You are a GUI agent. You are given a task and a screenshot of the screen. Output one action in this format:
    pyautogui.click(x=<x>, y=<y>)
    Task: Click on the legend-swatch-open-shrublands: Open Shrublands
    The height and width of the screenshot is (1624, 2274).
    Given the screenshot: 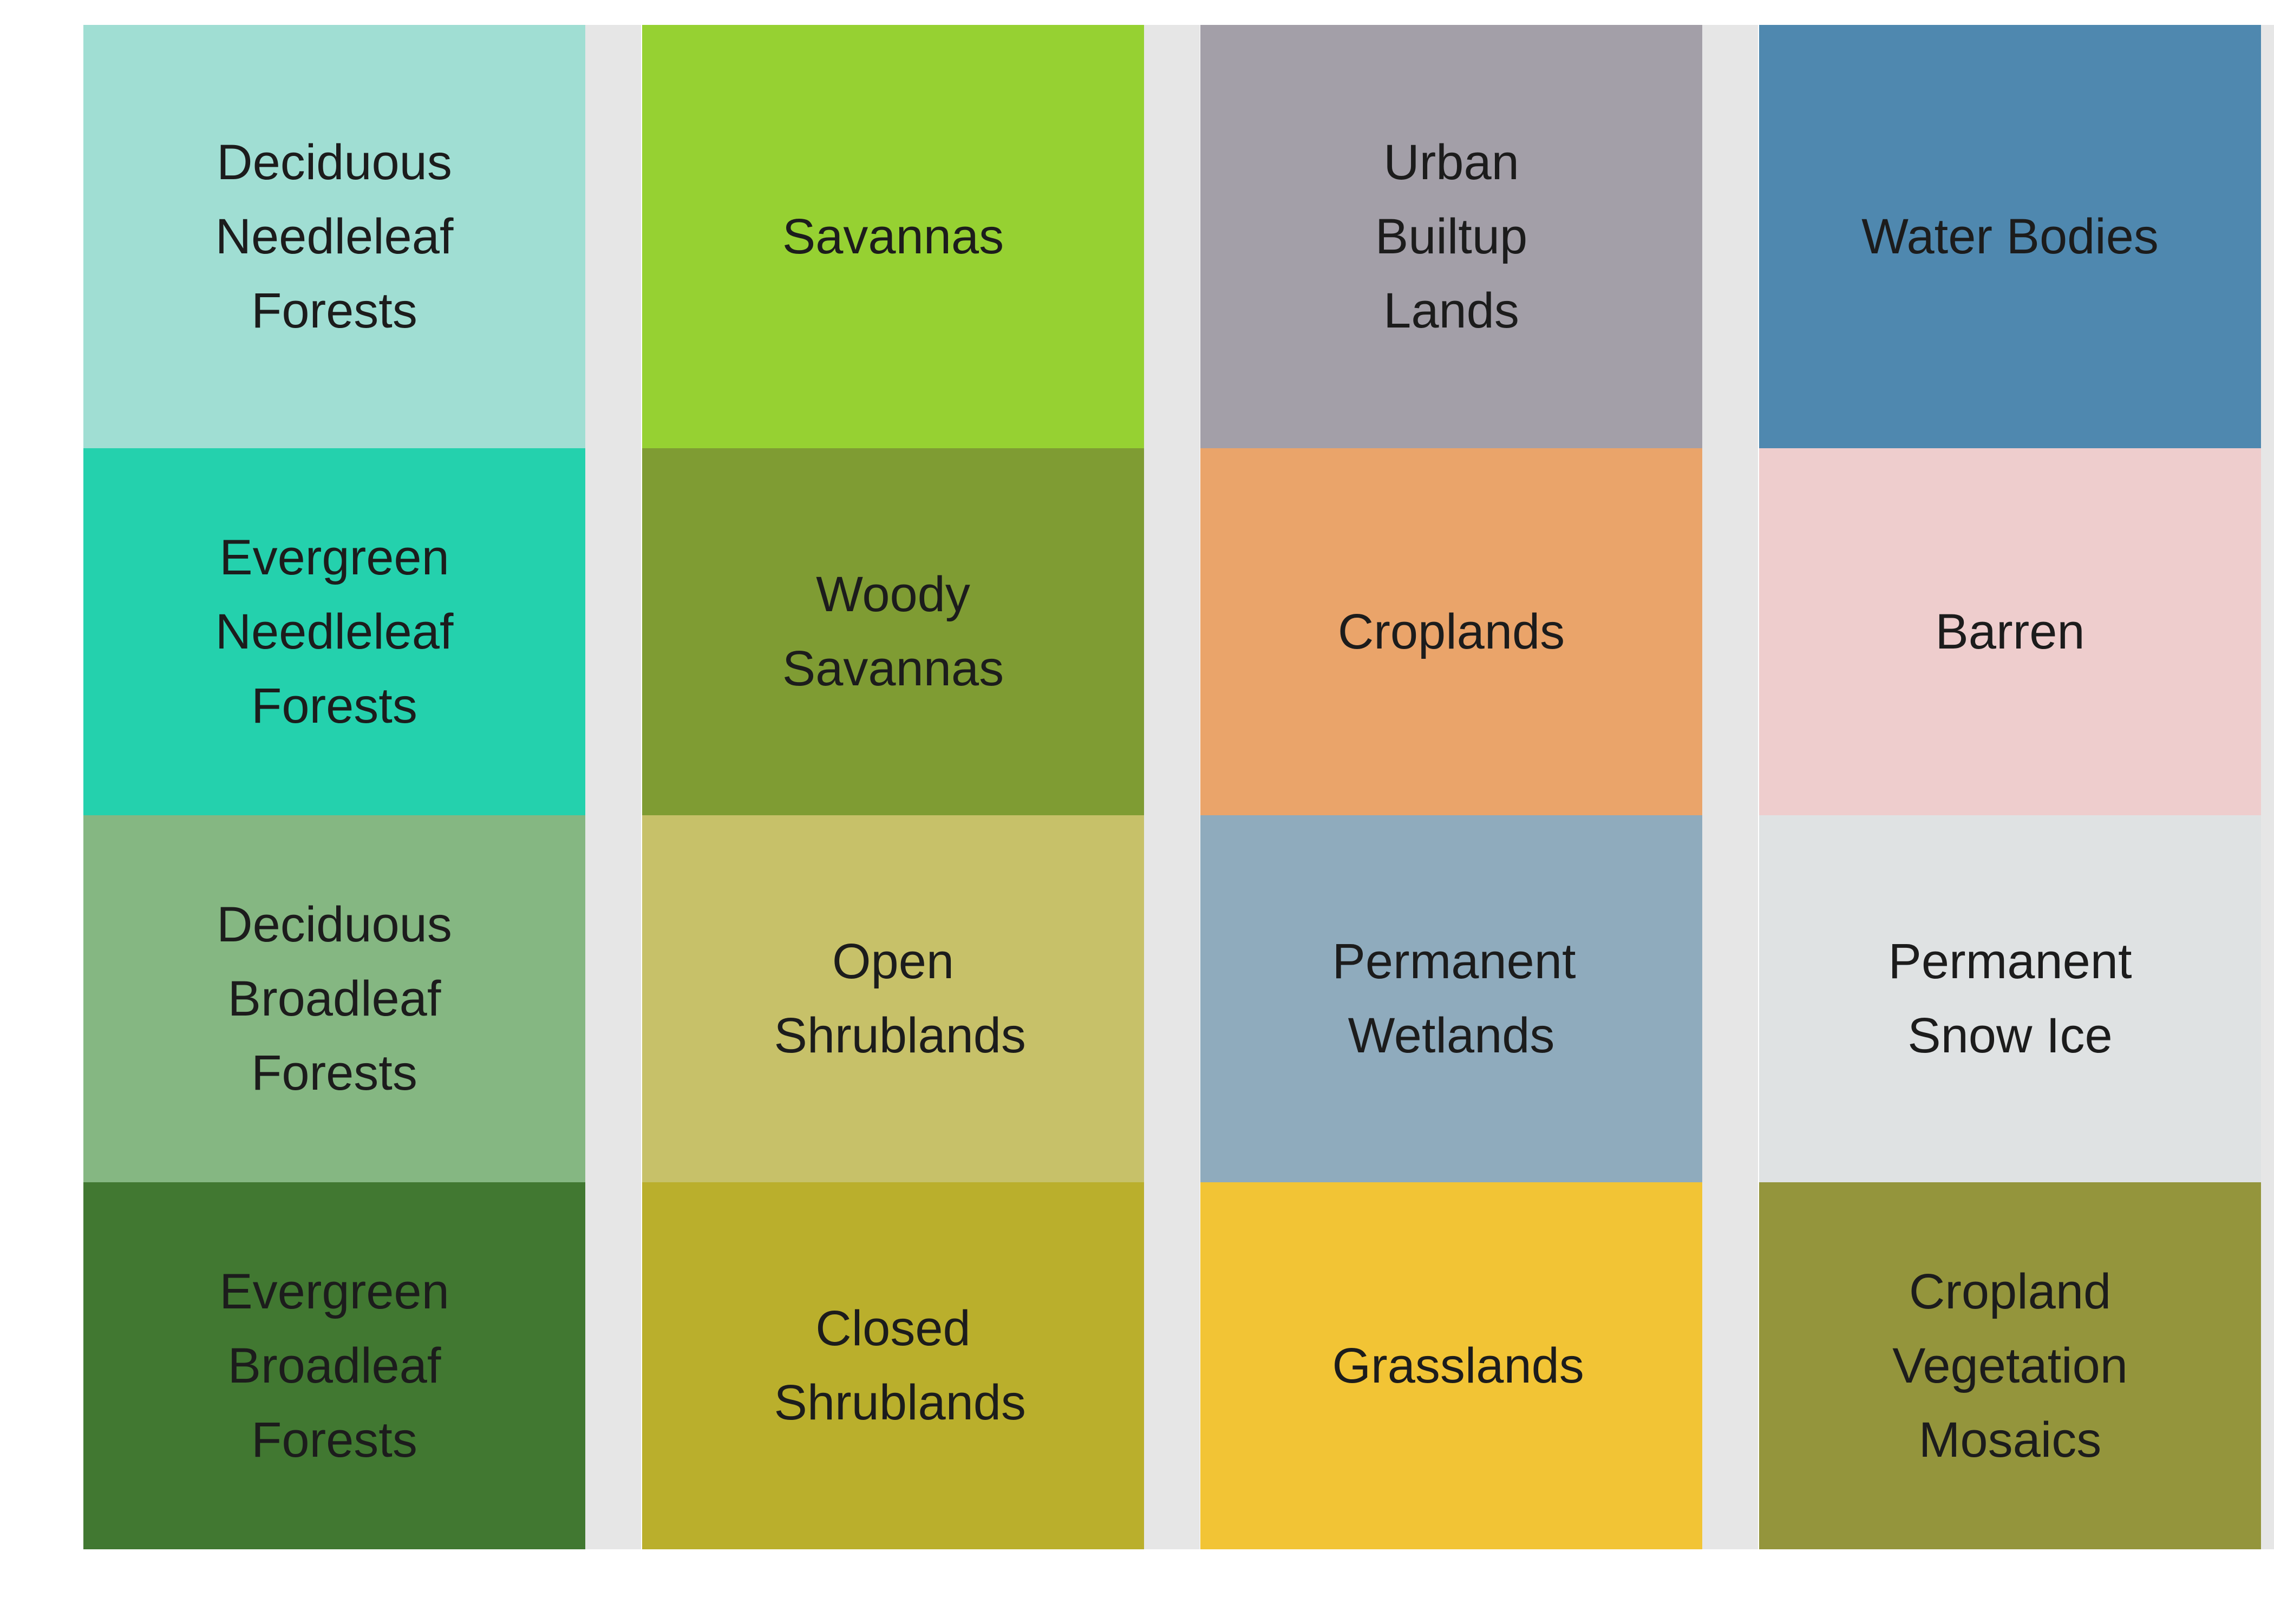 What is the action you would take?
    pyautogui.click(x=893, y=998)
    